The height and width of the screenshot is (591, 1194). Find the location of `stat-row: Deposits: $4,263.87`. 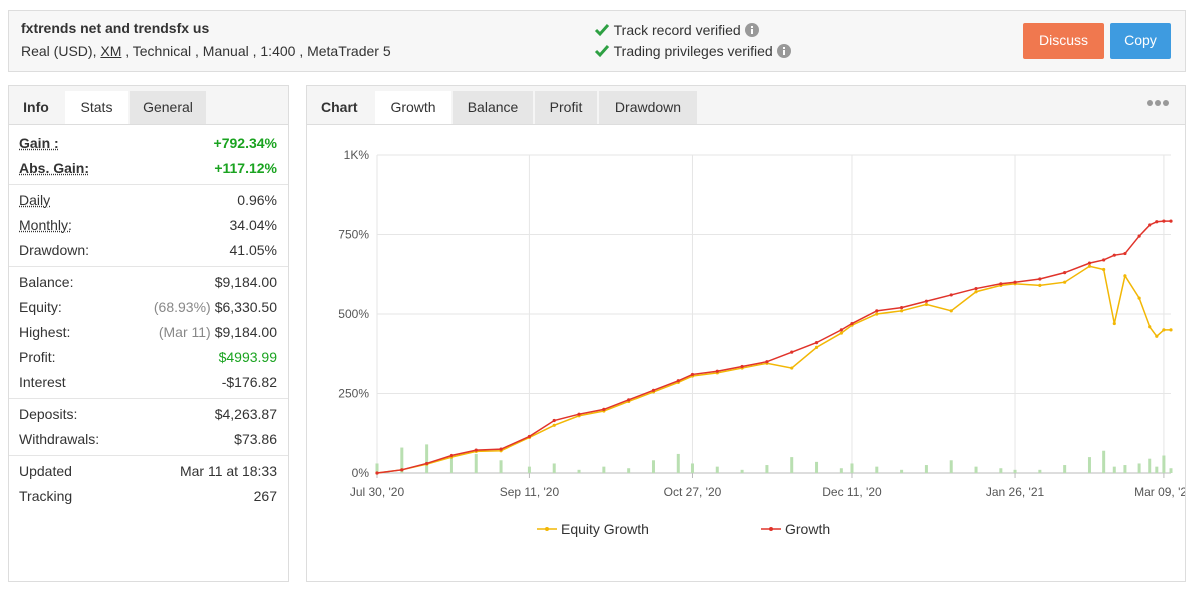

stat-row: Deposits: $4,263.87 is located at coordinates (148, 414).